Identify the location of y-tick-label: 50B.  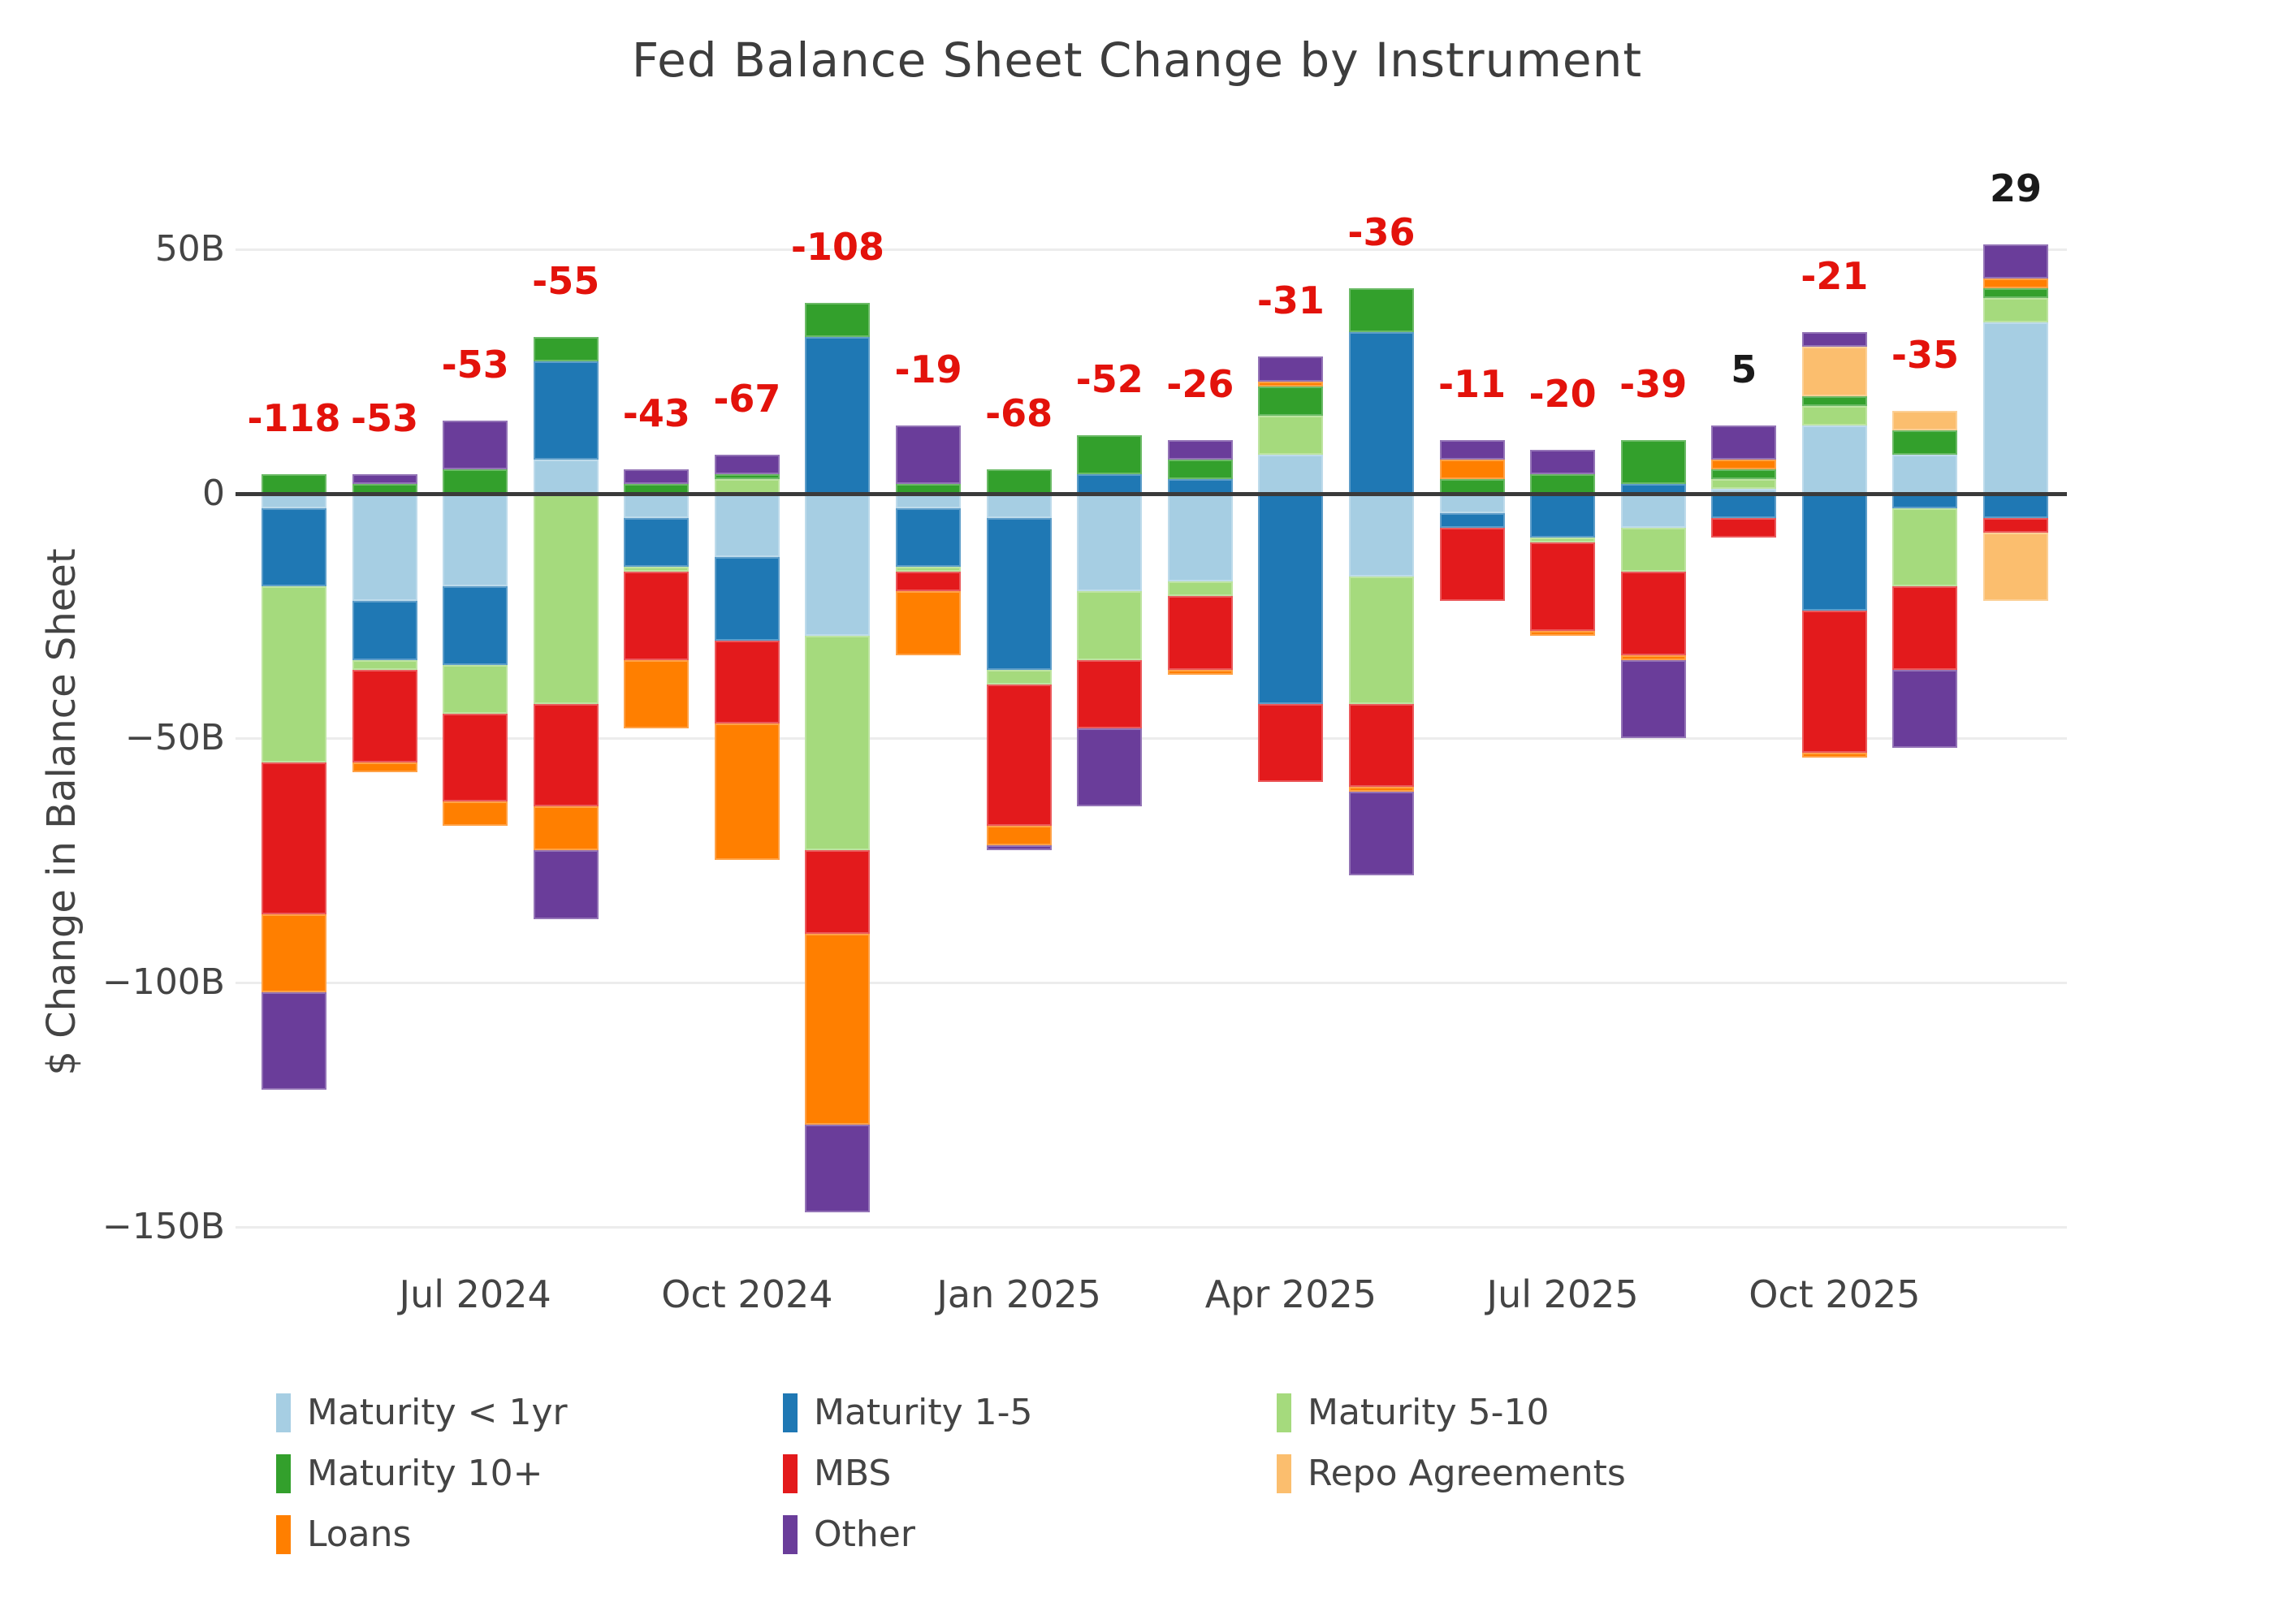
(189, 249).